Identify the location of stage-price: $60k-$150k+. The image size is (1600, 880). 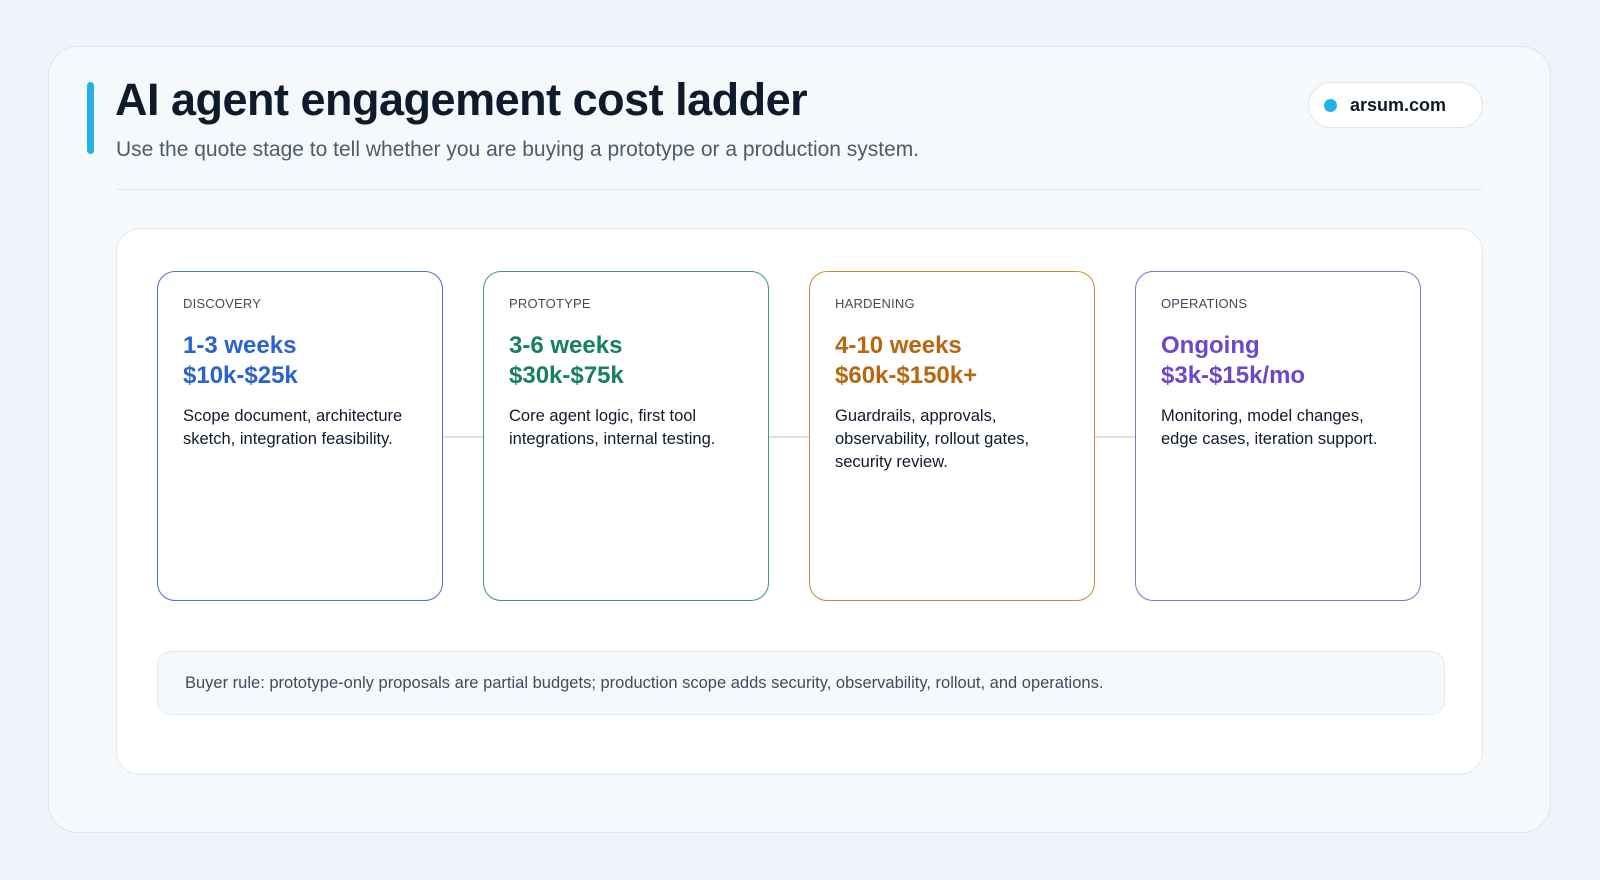
(906, 375).